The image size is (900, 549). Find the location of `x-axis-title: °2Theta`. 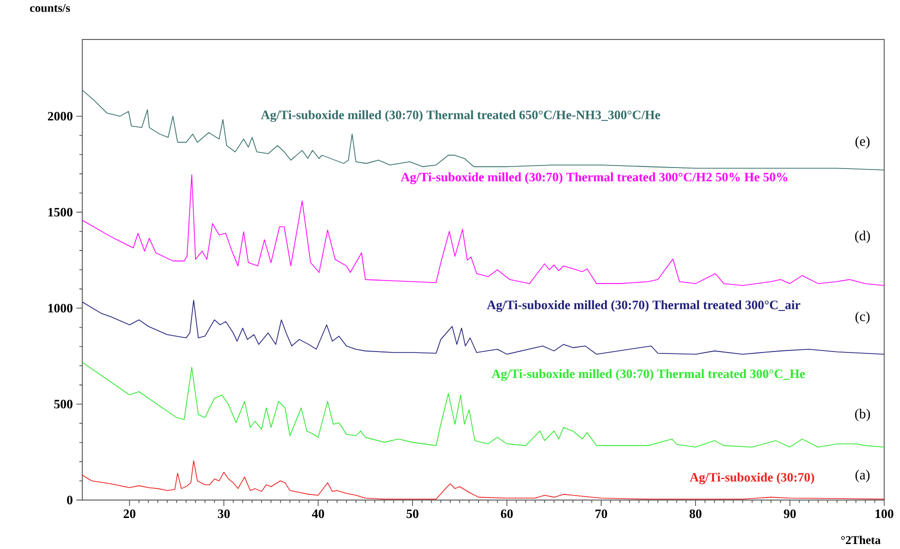

x-axis-title: °2Theta is located at coordinates (861, 540).